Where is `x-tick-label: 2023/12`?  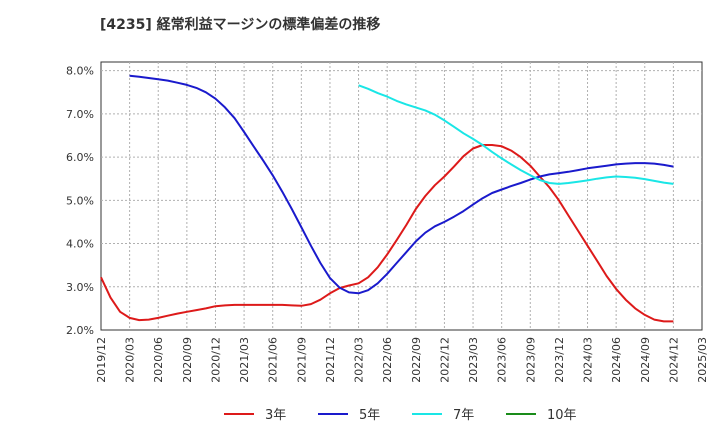
x-tick-label: 2023/12 is located at coordinates (559, 360).